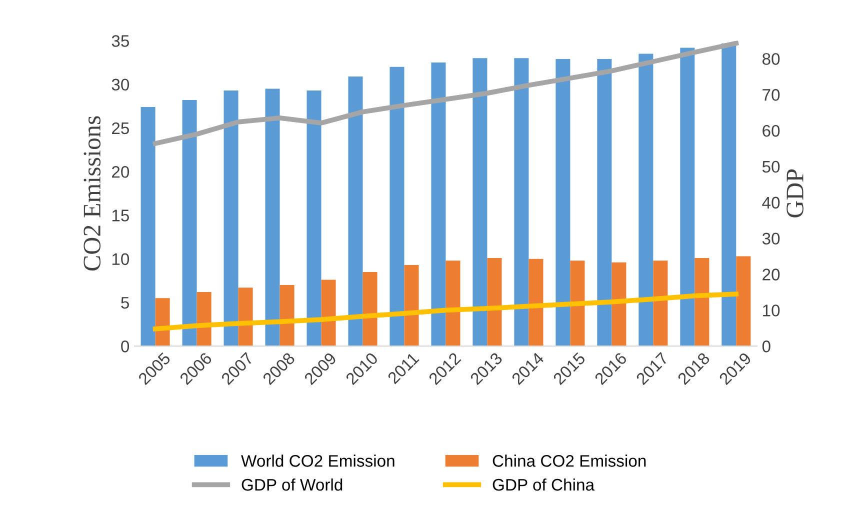 The height and width of the screenshot is (509, 841). I want to click on y-tick-label: 20, so click(121, 172).